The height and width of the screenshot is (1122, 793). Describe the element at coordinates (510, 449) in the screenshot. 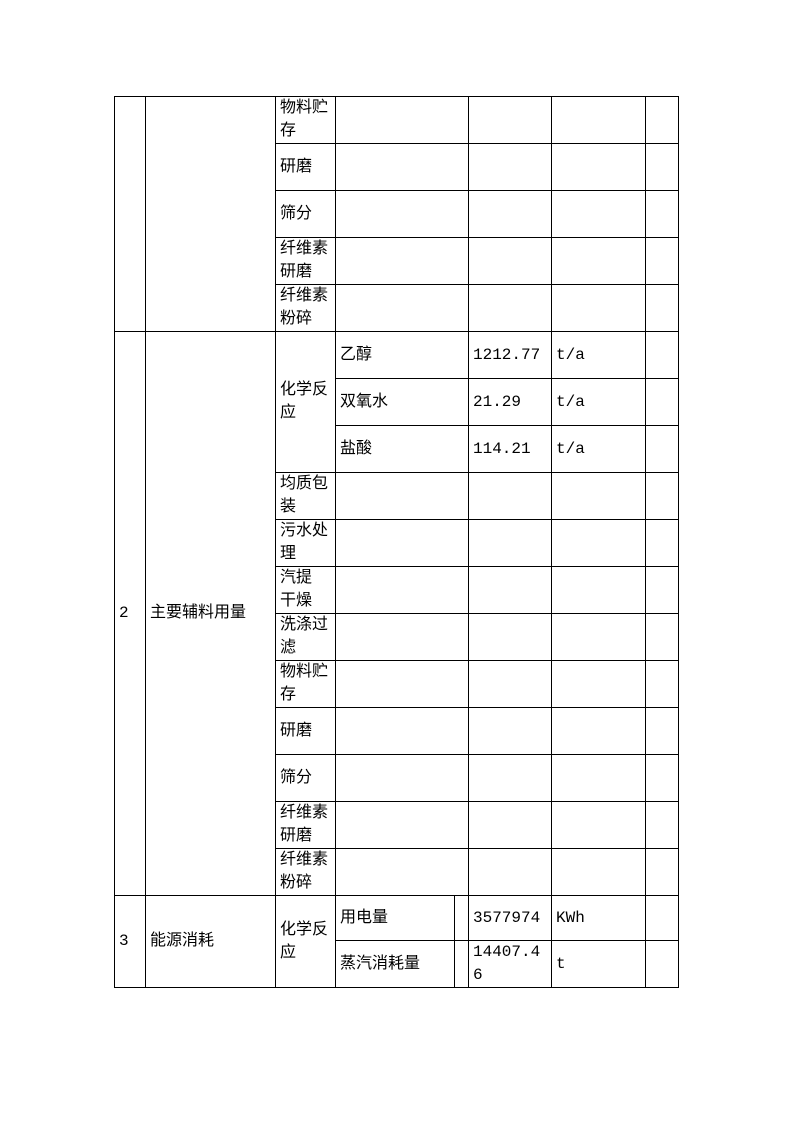

I see `value-cell: 114.21` at that location.